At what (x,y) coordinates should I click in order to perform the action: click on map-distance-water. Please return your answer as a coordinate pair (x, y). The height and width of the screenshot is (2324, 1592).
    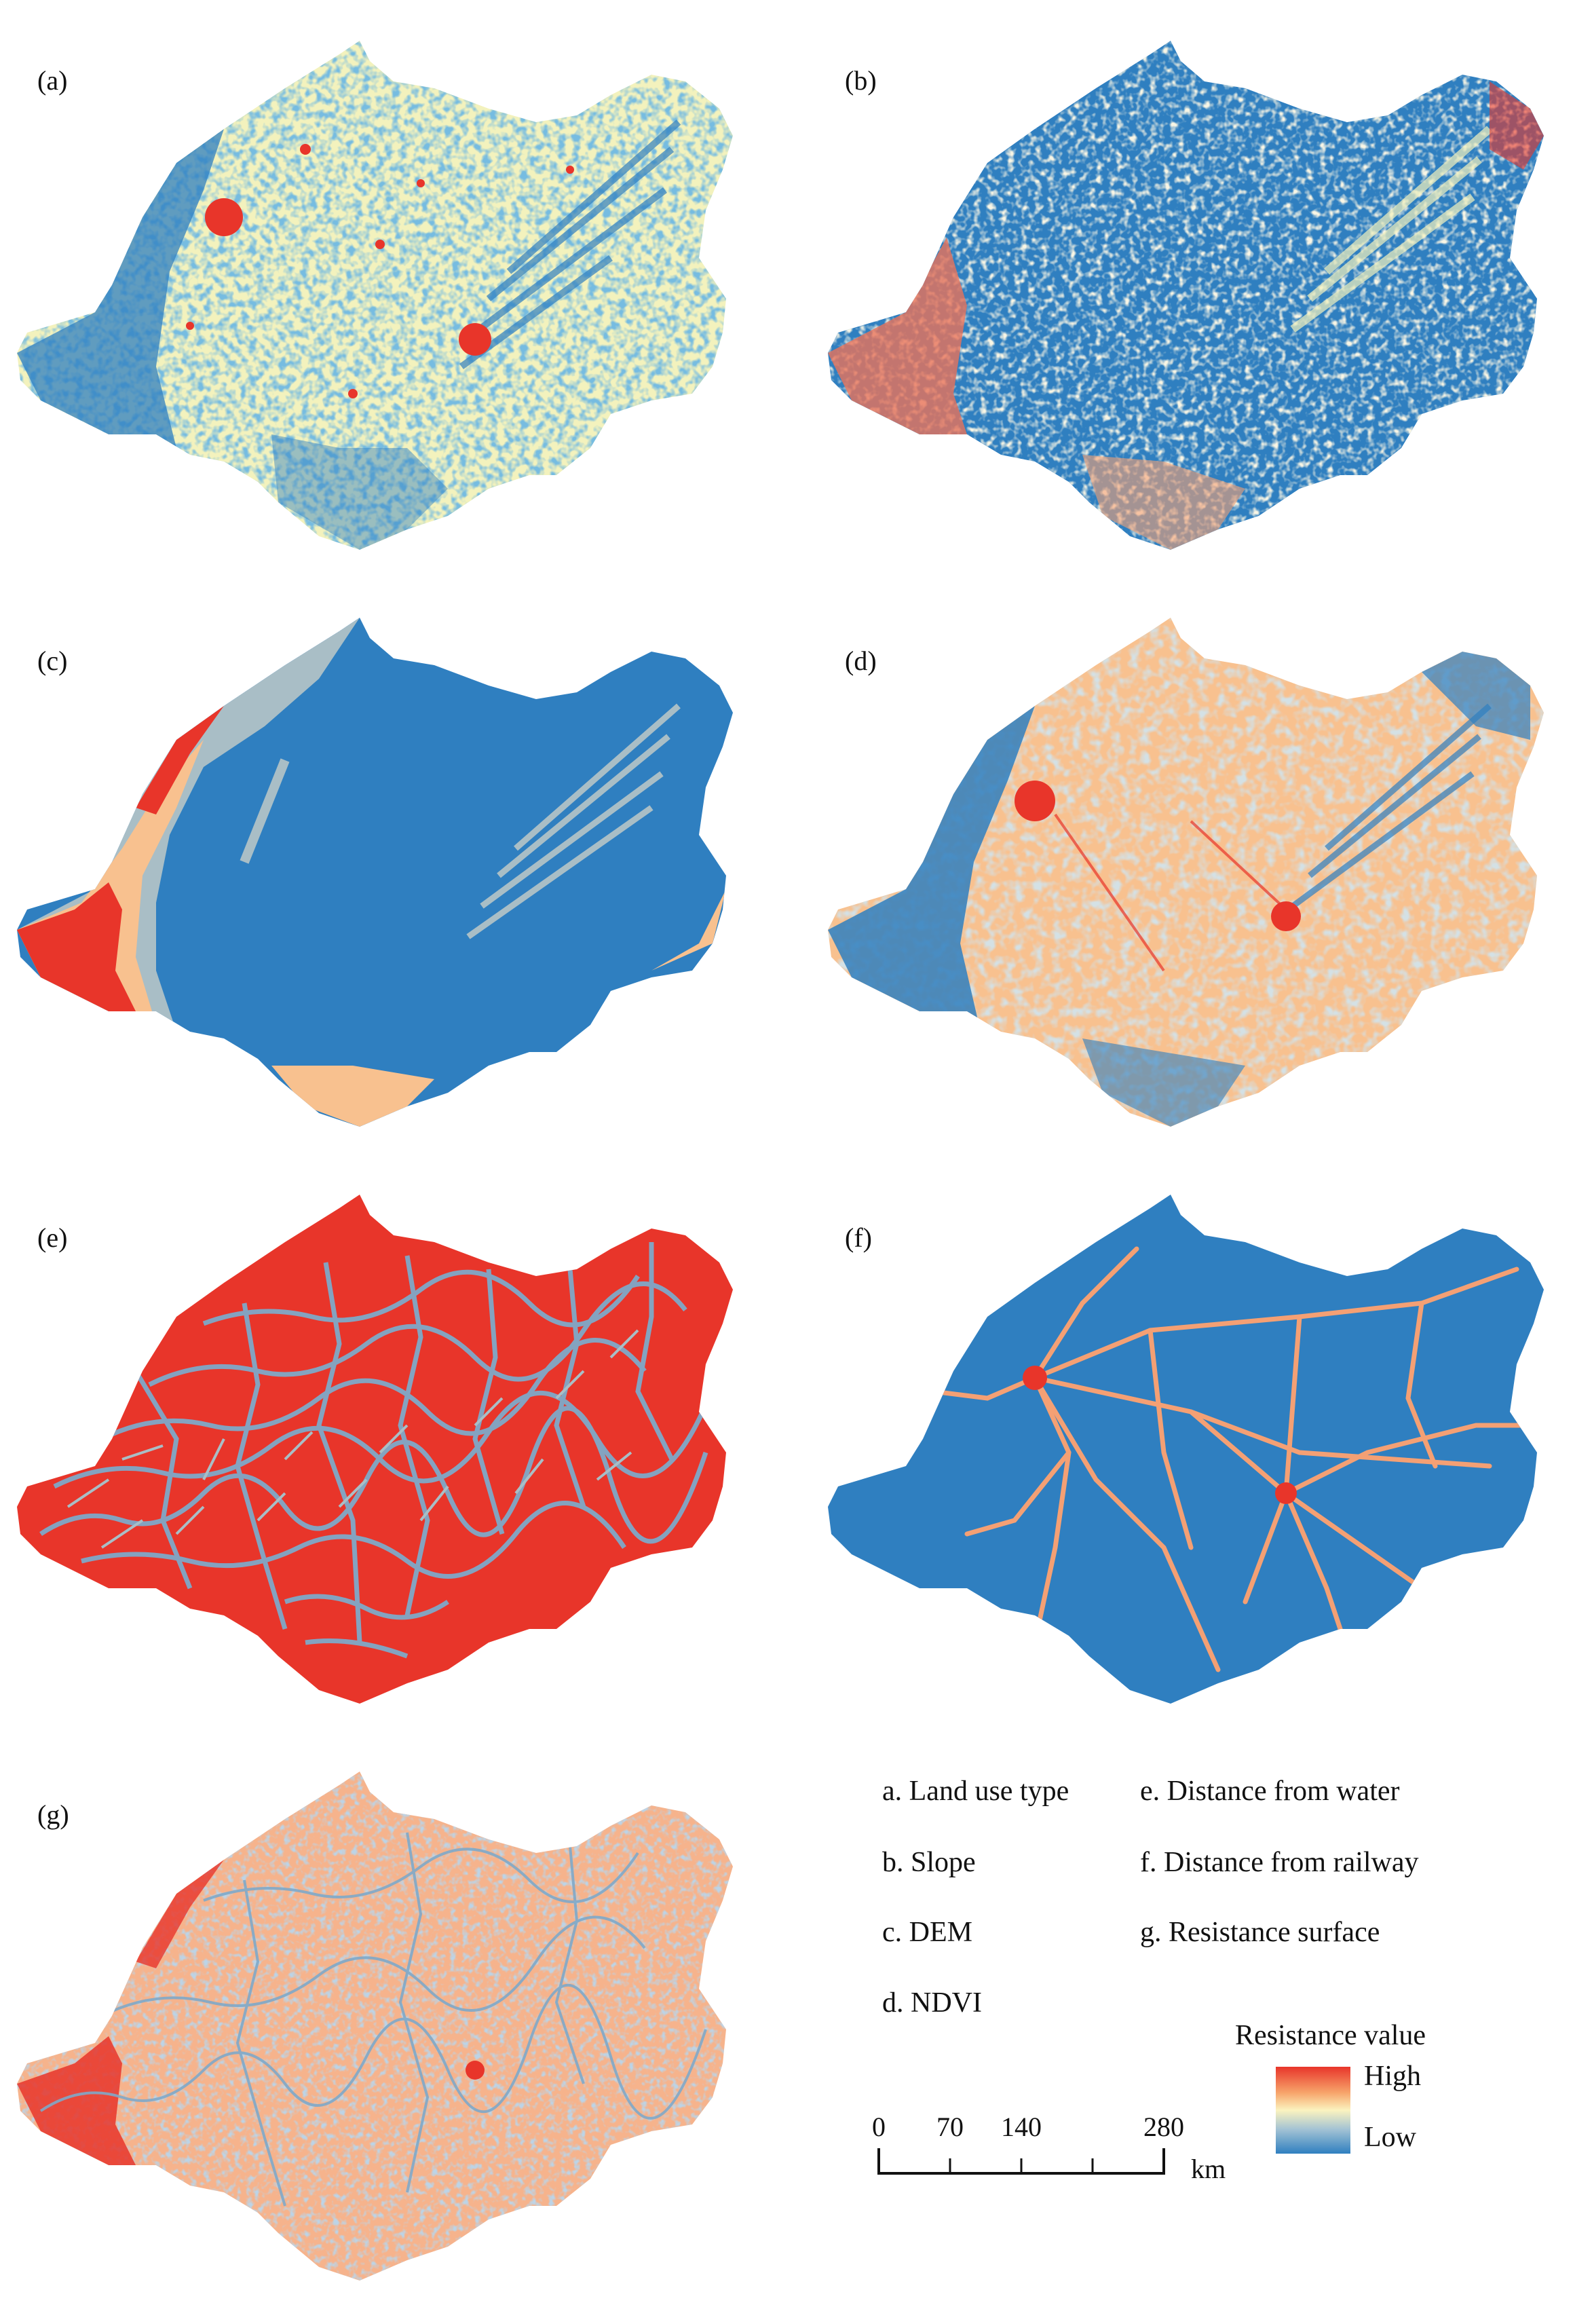
    Looking at the image, I should click on (375, 1449).